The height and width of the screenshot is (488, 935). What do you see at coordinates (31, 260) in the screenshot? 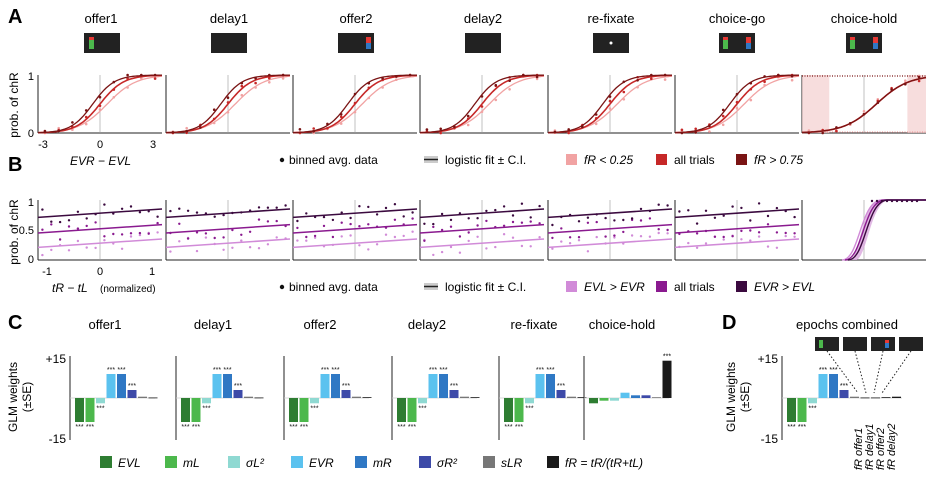
I see `y-tick-label: 0` at bounding box center [31, 260].